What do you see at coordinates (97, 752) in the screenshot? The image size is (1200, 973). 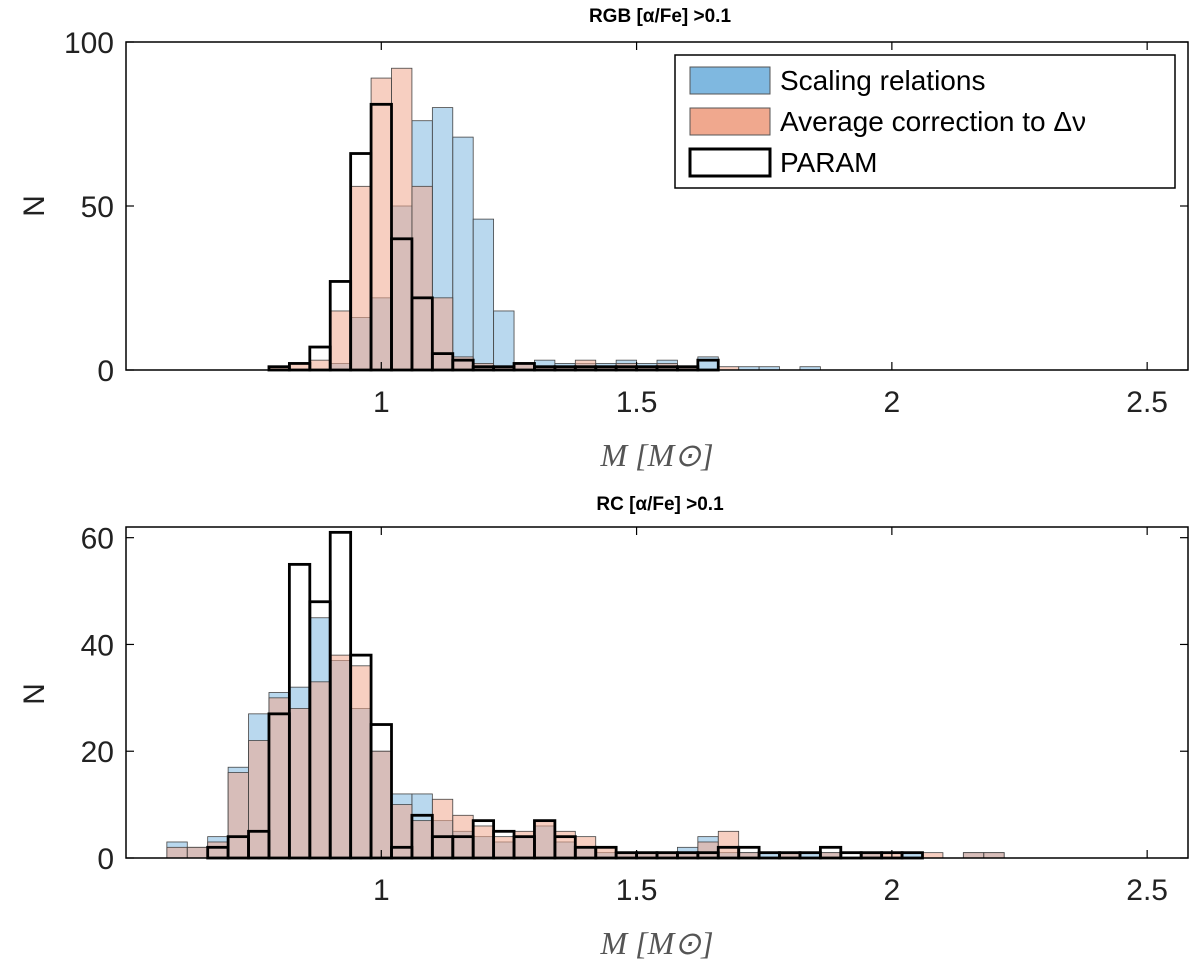 I see `y-tick-label: 20` at bounding box center [97, 752].